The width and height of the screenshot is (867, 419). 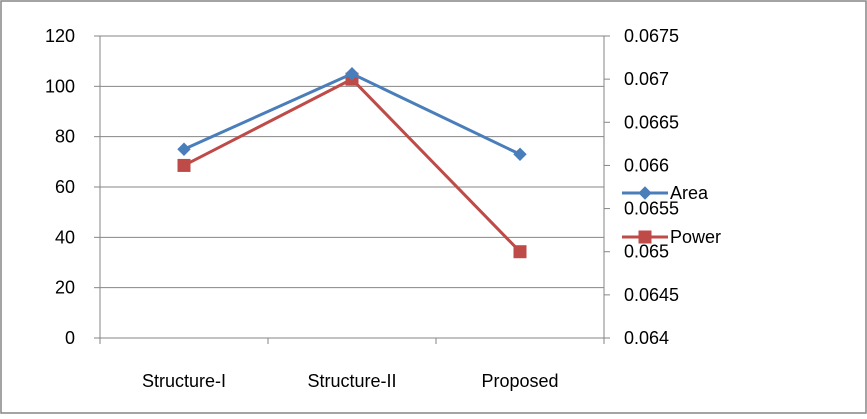 What do you see at coordinates (651, 36) in the screenshot?
I see `right-tick-label: 0.0675` at bounding box center [651, 36].